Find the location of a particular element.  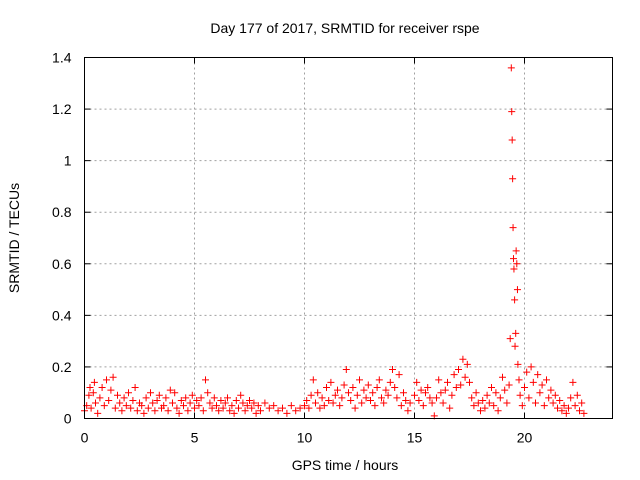

y-tick-label: 0.4 is located at coordinates (62, 315).